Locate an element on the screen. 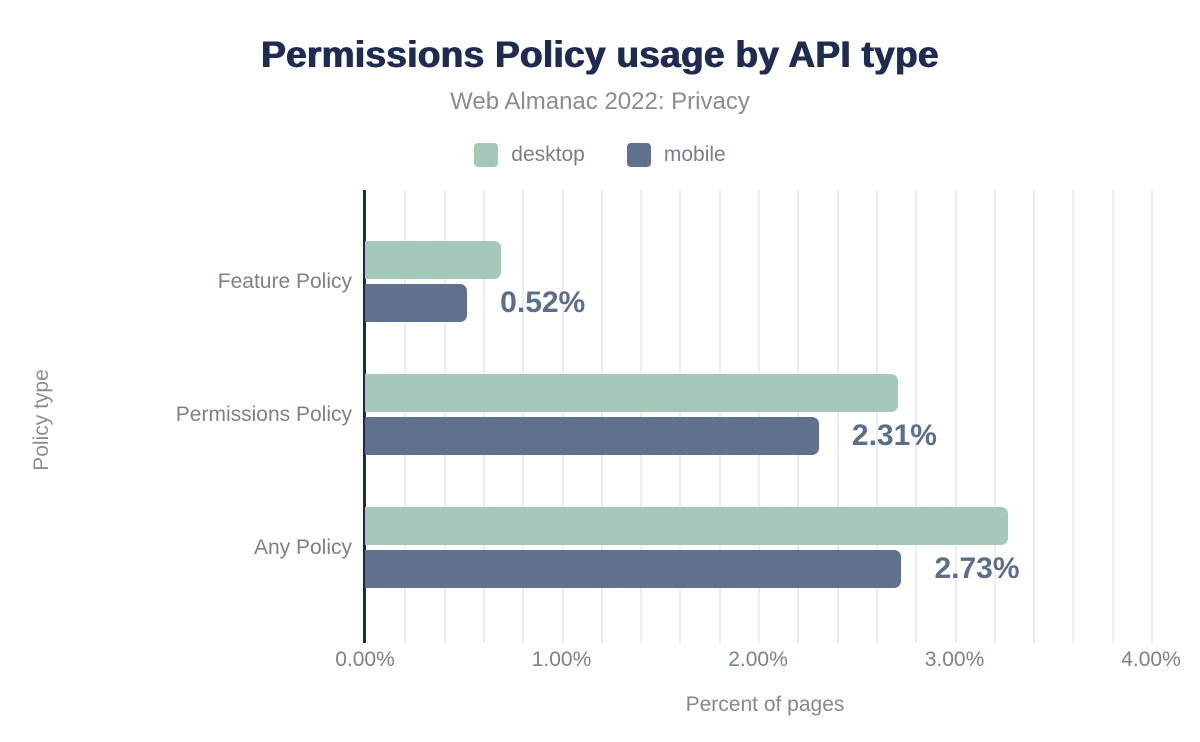  y-axis-line is located at coordinates (364, 416).